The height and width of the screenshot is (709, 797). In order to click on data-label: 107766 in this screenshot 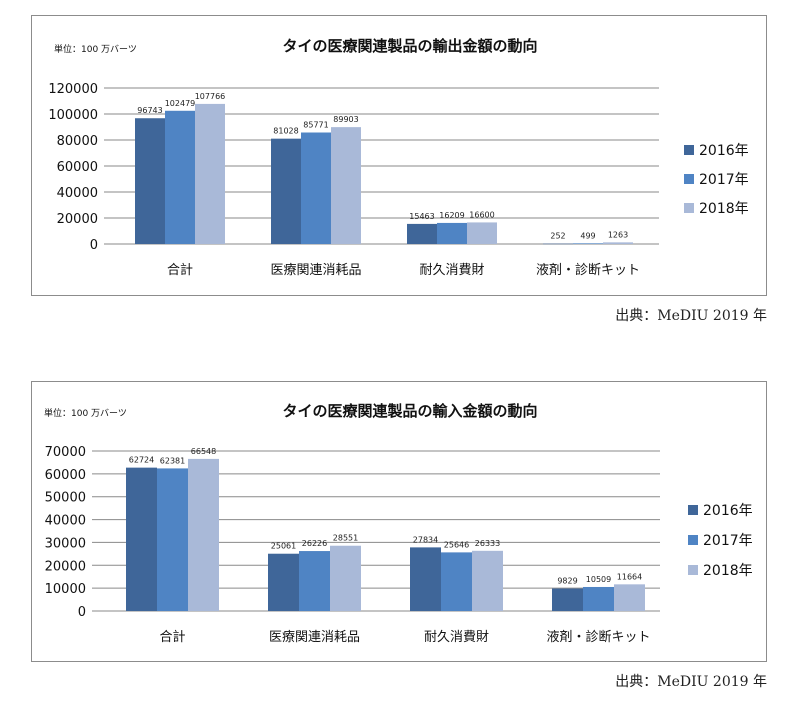, I will do `click(210, 96)`.